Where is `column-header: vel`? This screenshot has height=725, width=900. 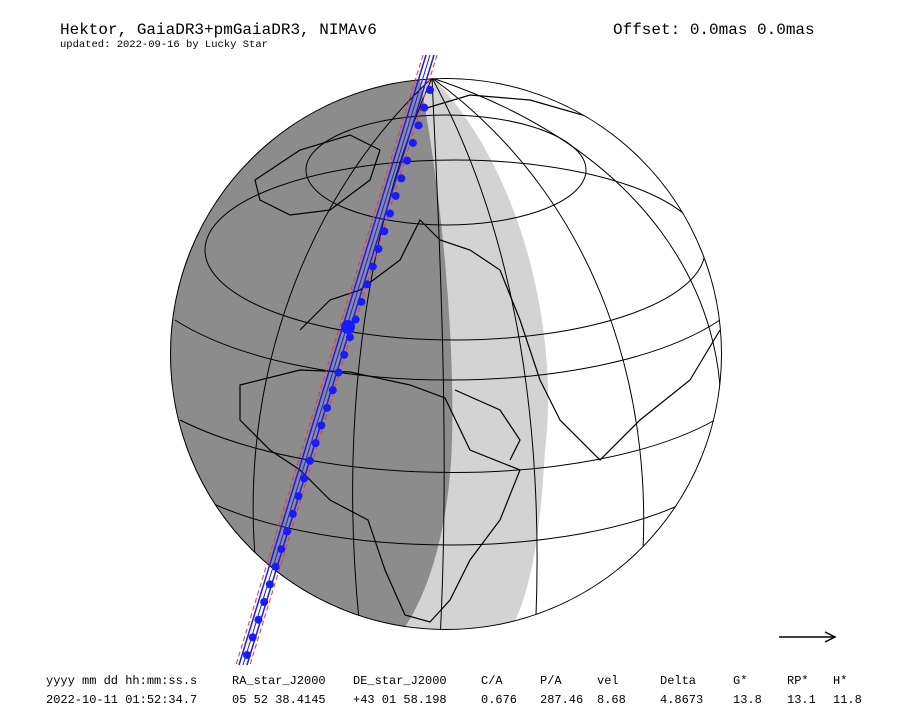 column-header: vel is located at coordinates (608, 681).